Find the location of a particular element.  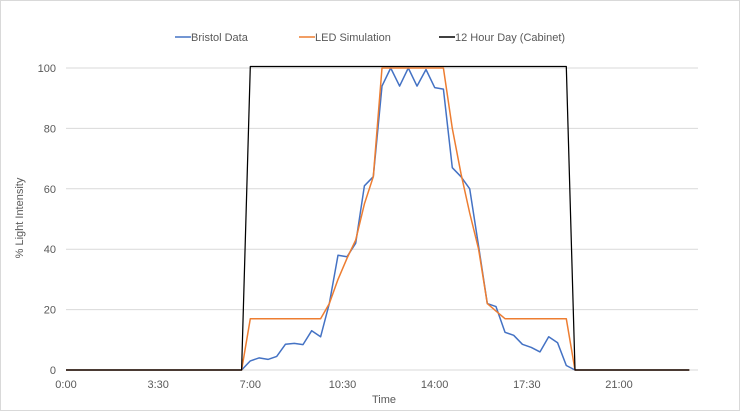

x-tick-label: 14:00 is located at coordinates (435, 385).